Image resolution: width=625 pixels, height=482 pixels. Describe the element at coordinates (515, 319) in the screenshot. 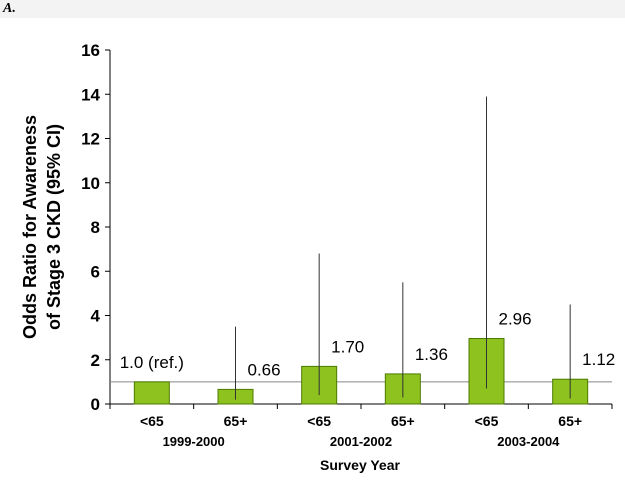

I see `data-label: 2.96` at that location.